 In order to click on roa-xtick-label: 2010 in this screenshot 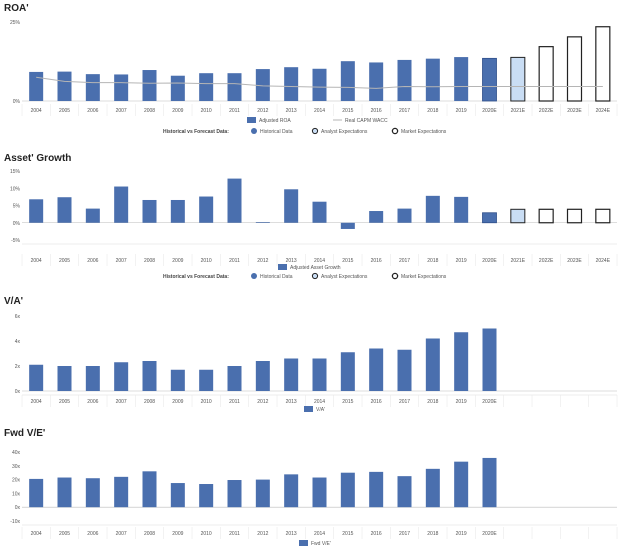, I will do `click(206, 111)`.